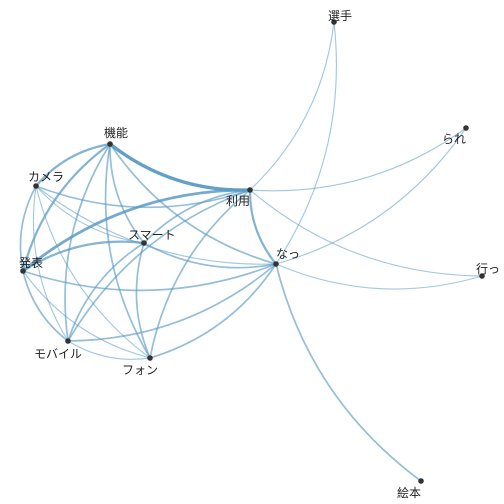 This screenshot has width=504, height=504. What do you see at coordinates (348, 372) in the screenshot?
I see `edge-natsu-ehon` at bounding box center [348, 372].